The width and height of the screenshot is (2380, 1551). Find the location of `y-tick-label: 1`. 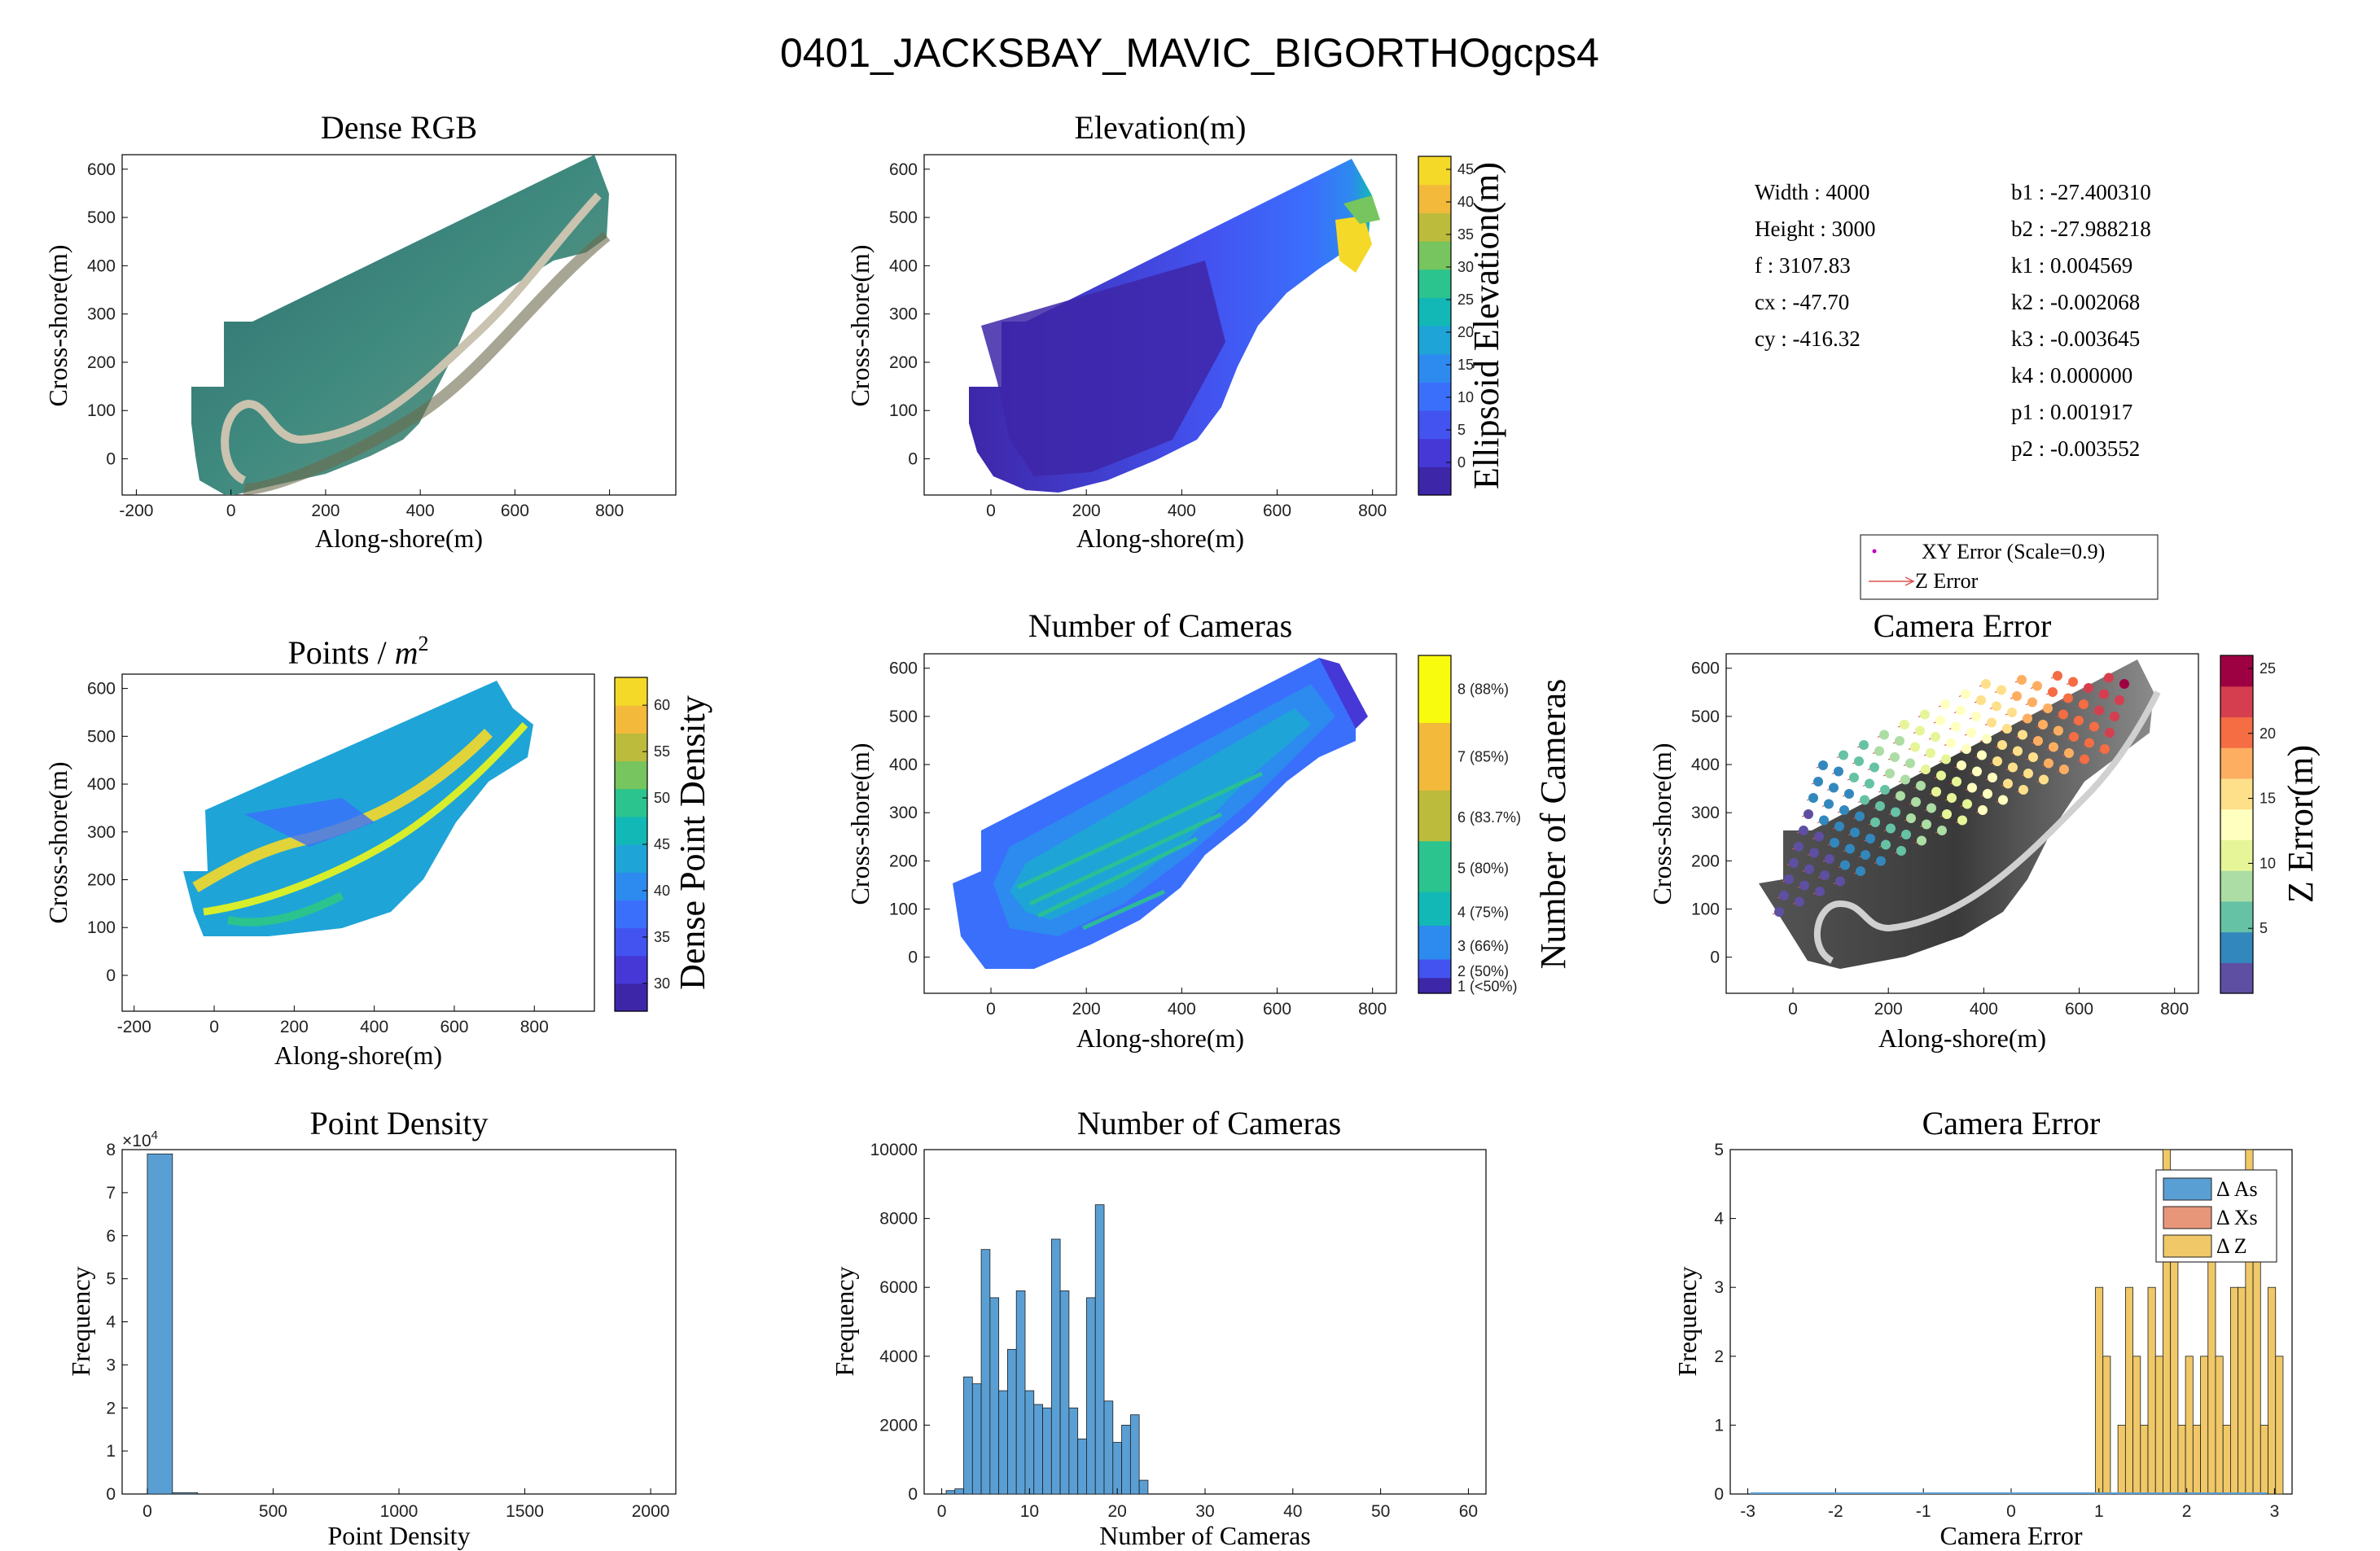

y-tick-label: 1 is located at coordinates (111, 1451).